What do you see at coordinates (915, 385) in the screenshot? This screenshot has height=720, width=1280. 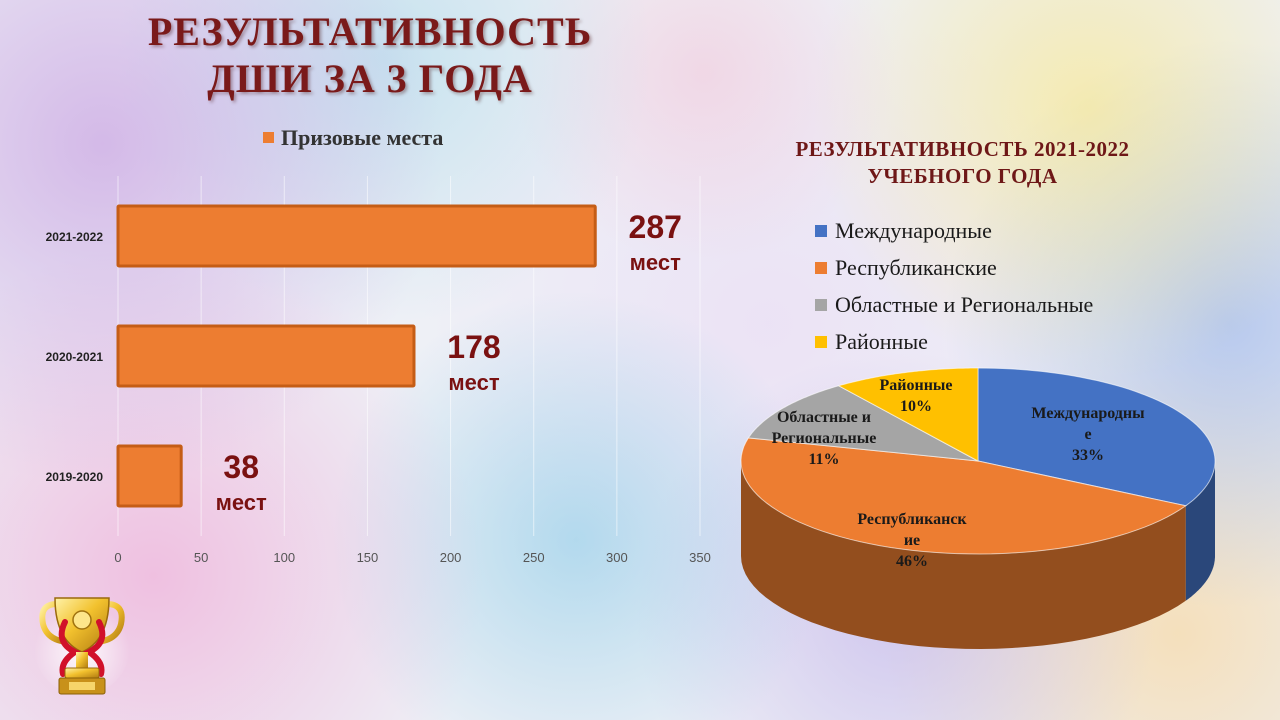 I see `pie-data-label-line: Районные` at bounding box center [915, 385].